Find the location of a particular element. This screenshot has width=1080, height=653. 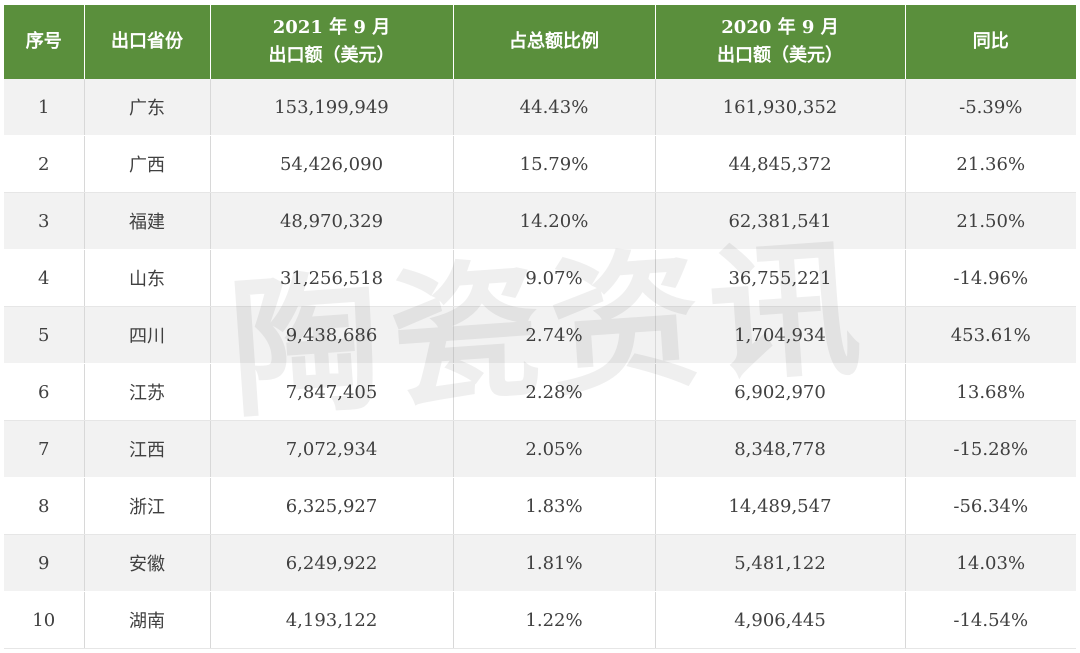

cell-province: 浙江 is located at coordinates (147, 506).